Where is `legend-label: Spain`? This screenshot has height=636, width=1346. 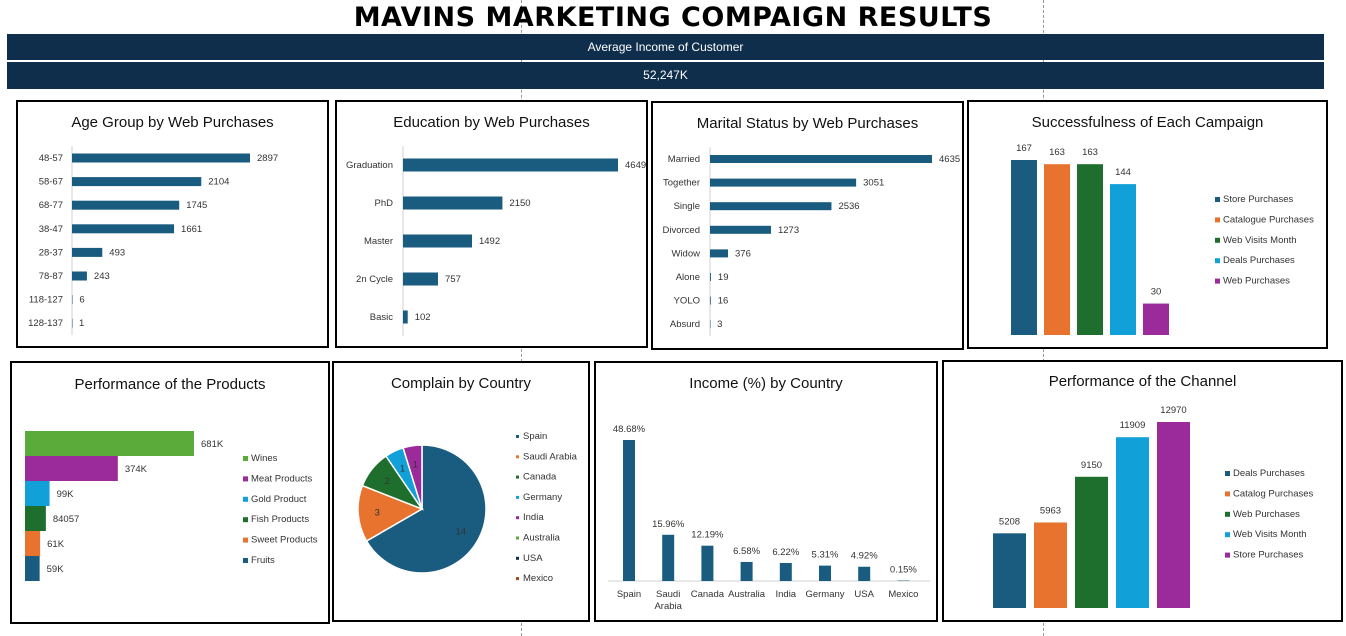
legend-label: Spain is located at coordinates (535, 436).